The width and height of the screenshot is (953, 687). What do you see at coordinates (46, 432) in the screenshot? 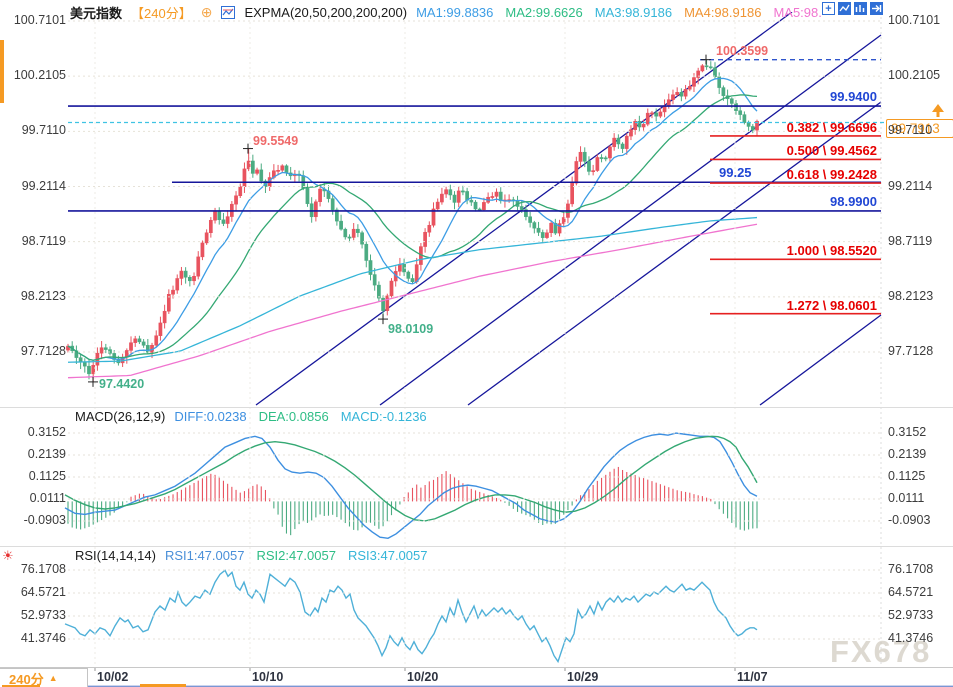
I see `y-axis-label-left: 0.3152` at bounding box center [46, 432].